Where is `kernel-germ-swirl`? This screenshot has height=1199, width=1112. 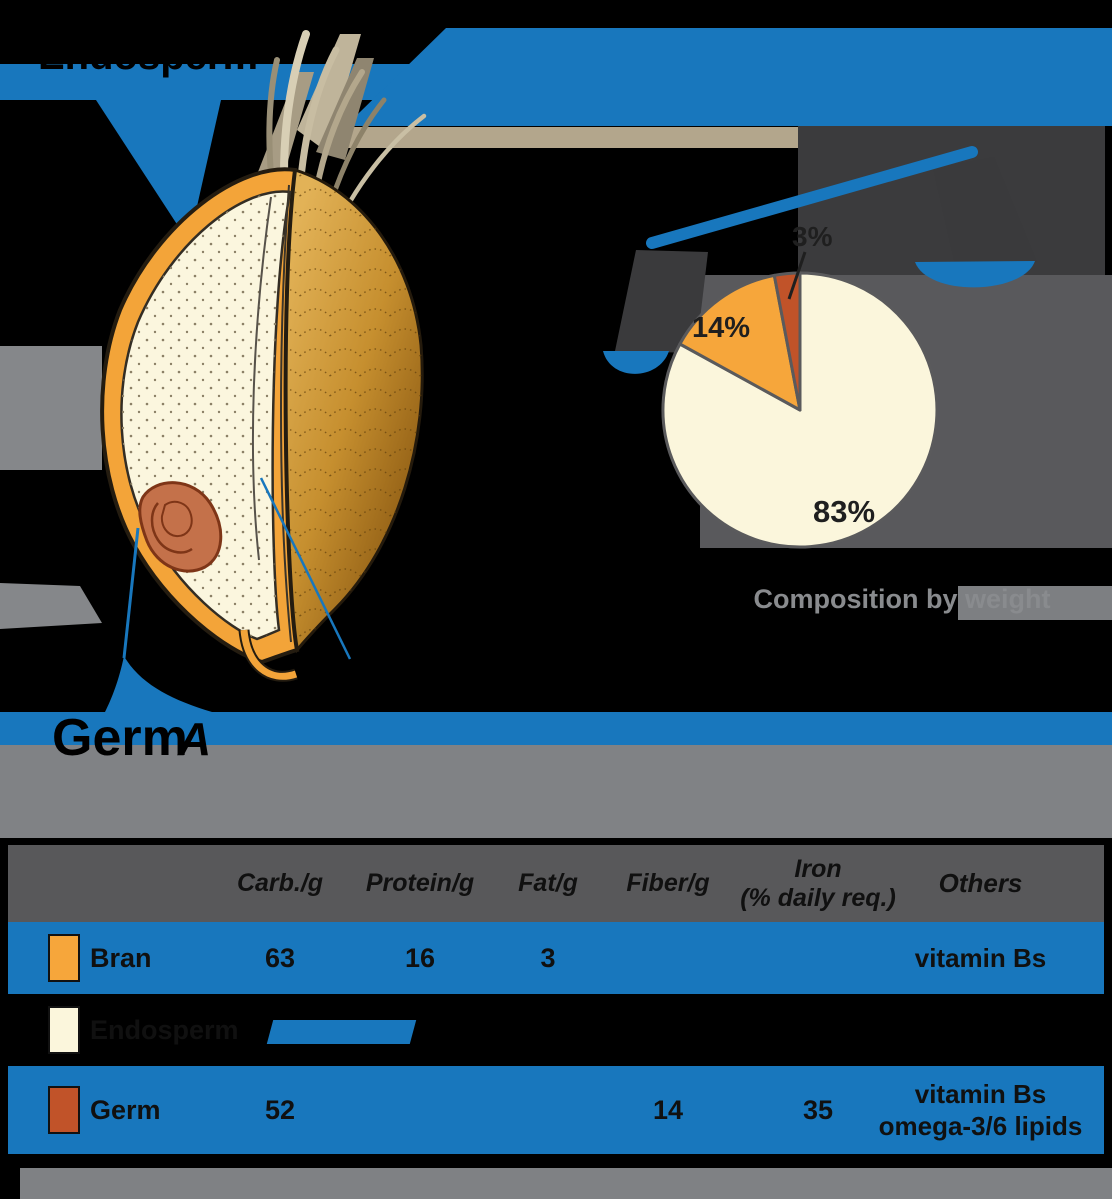 kernel-germ-swirl is located at coordinates (171, 528).